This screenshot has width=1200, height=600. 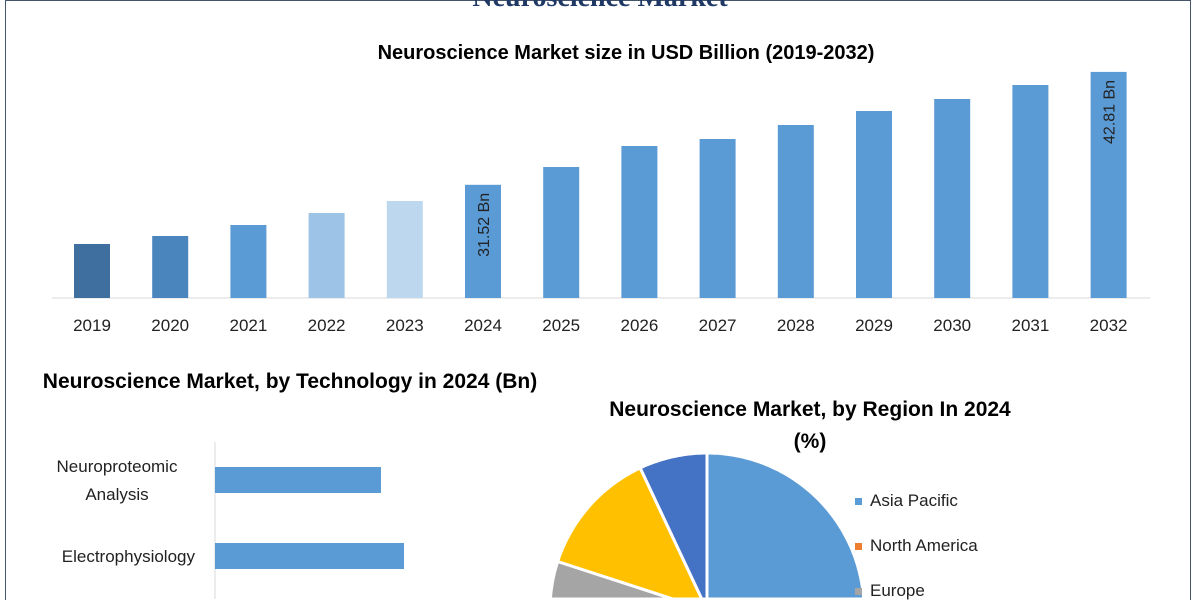 I want to click on data-label: 42.81 Bn, so click(x=1110, y=112).